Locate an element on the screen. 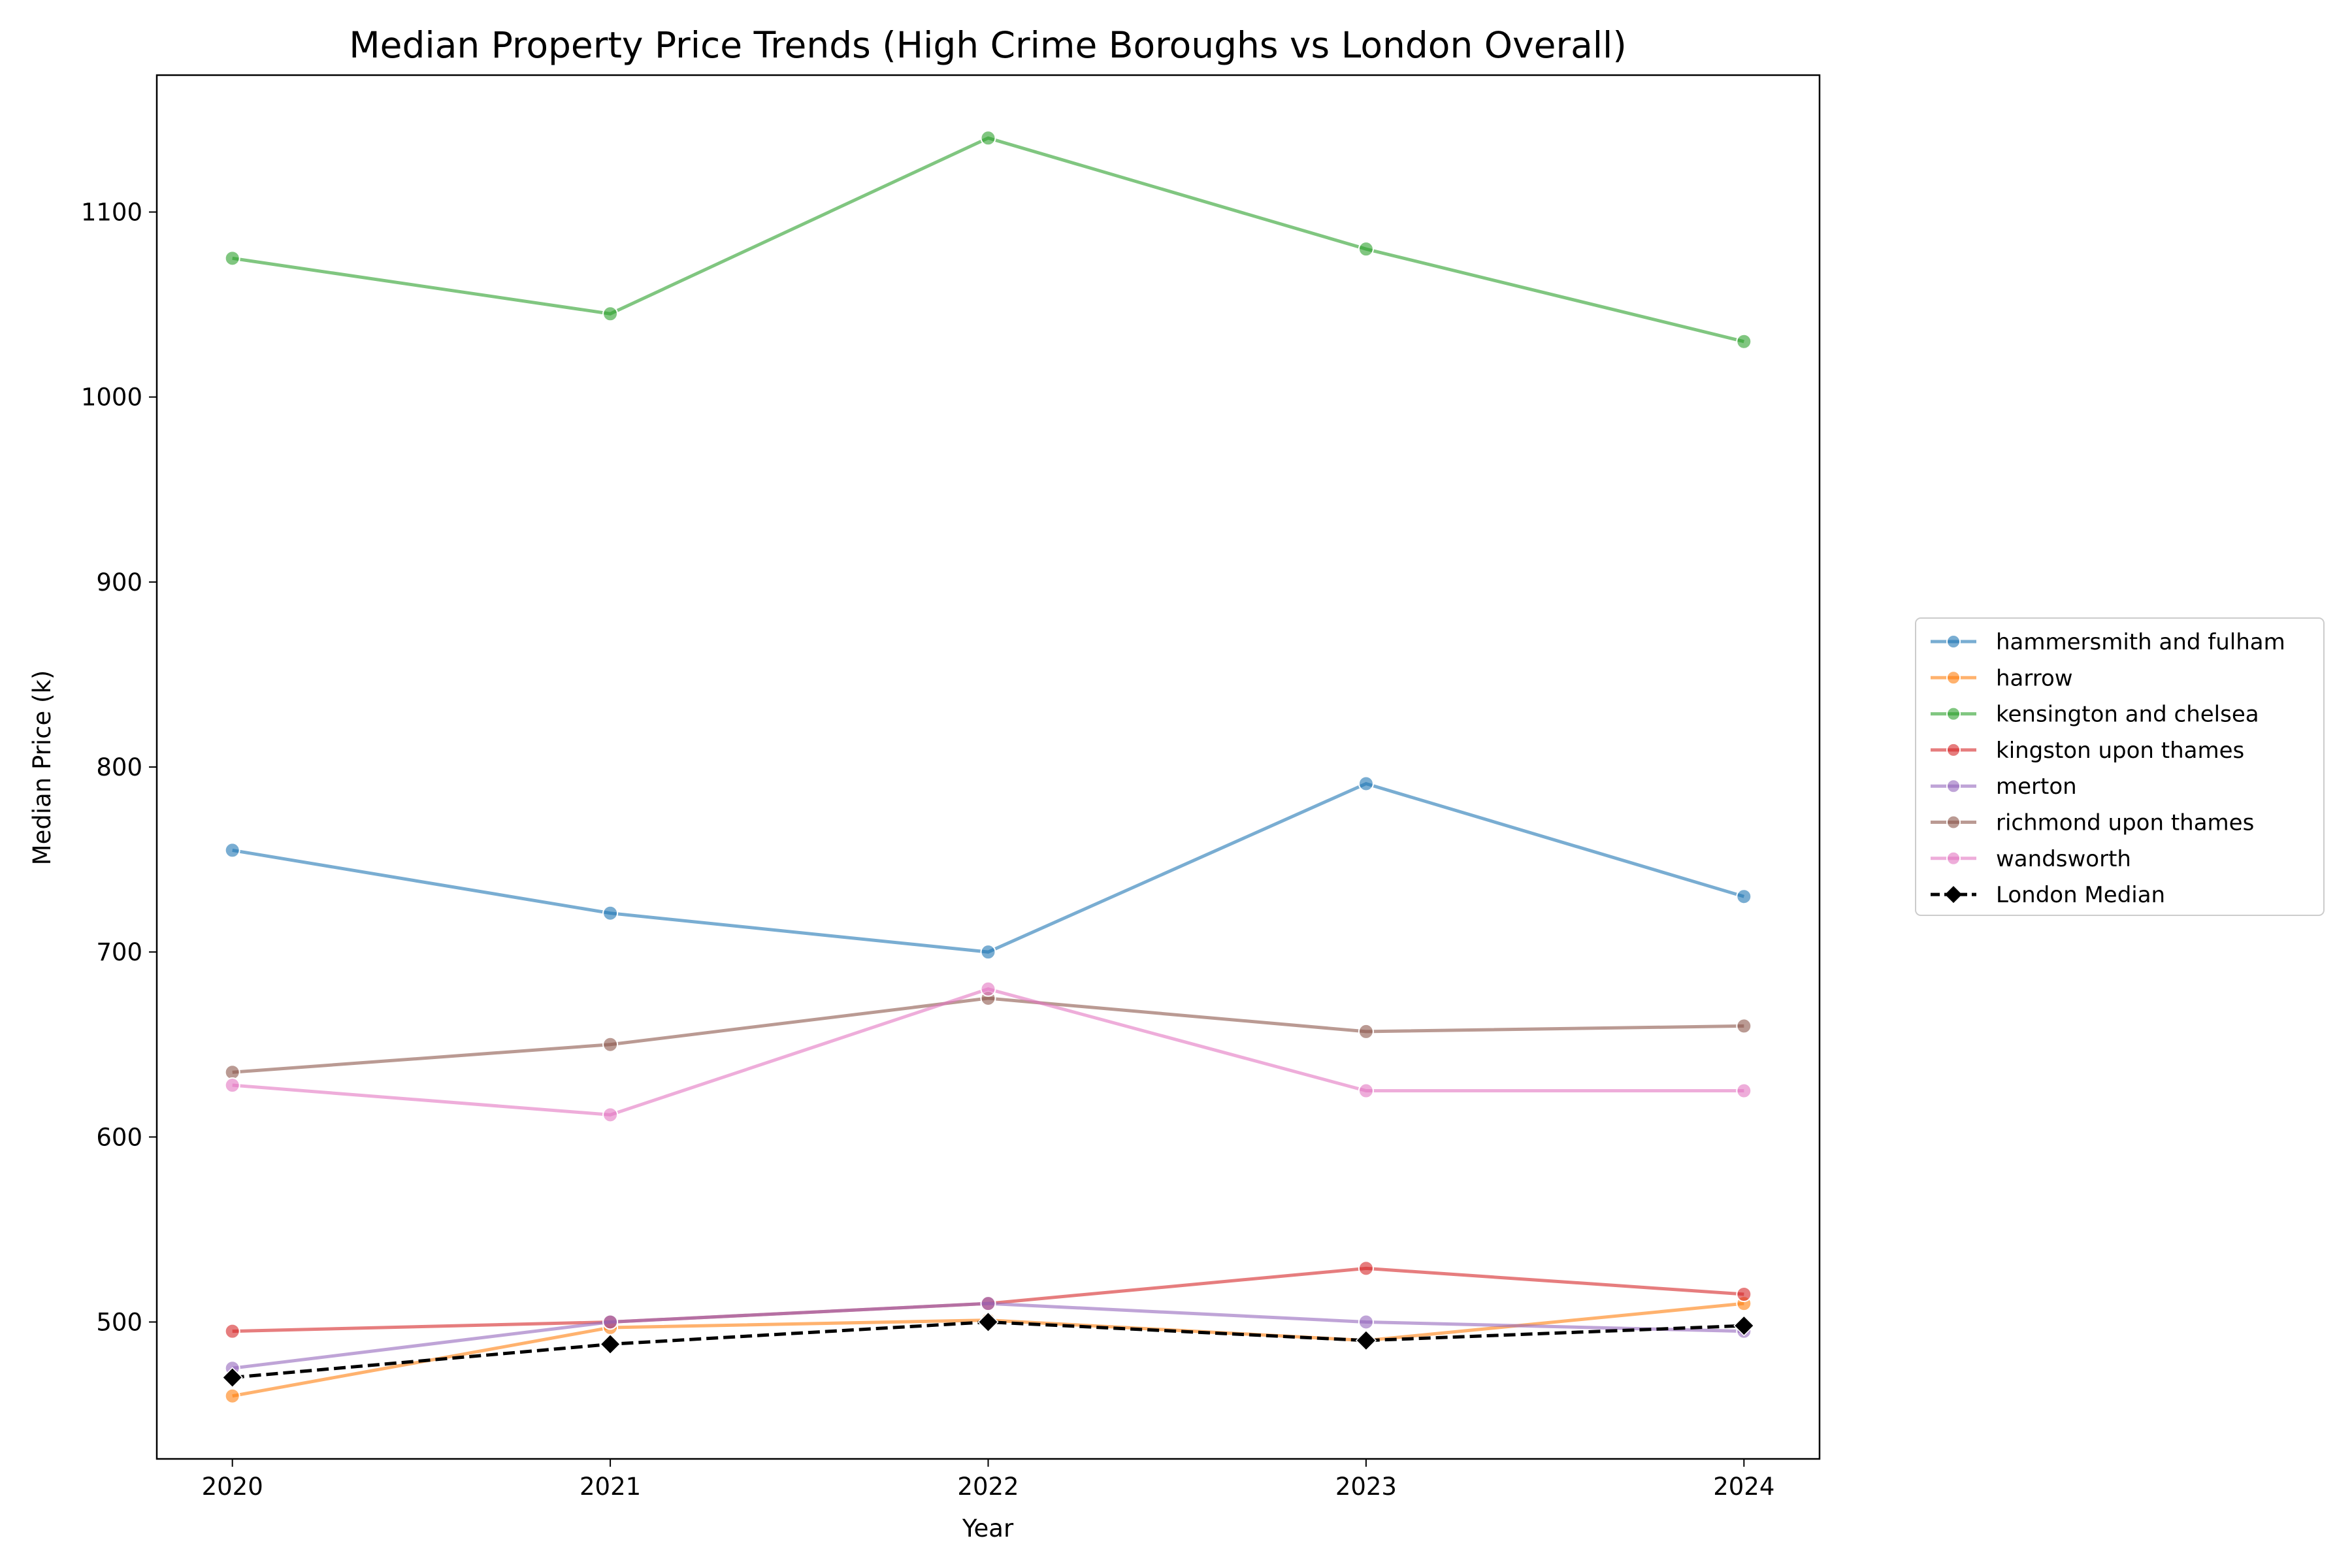 This screenshot has height=1568, width=2352. legend-label: wandsworth is located at coordinates (2063, 859).